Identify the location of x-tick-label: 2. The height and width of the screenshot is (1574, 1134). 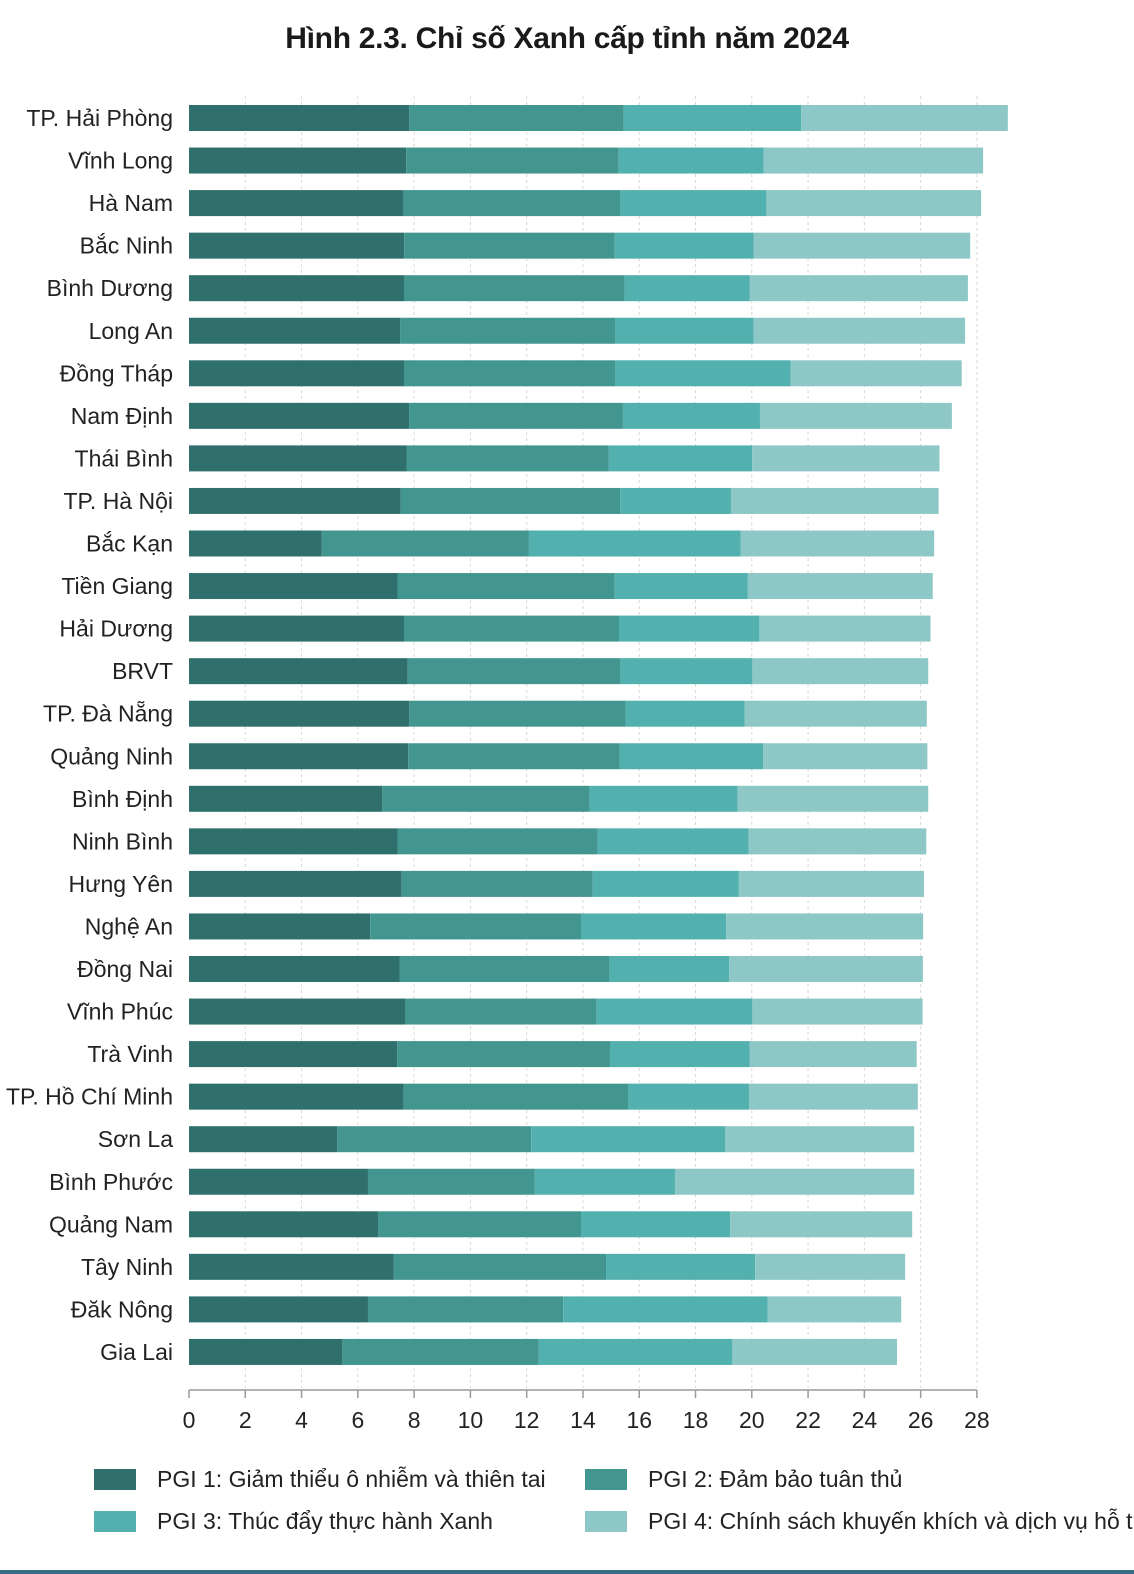
(245, 1420).